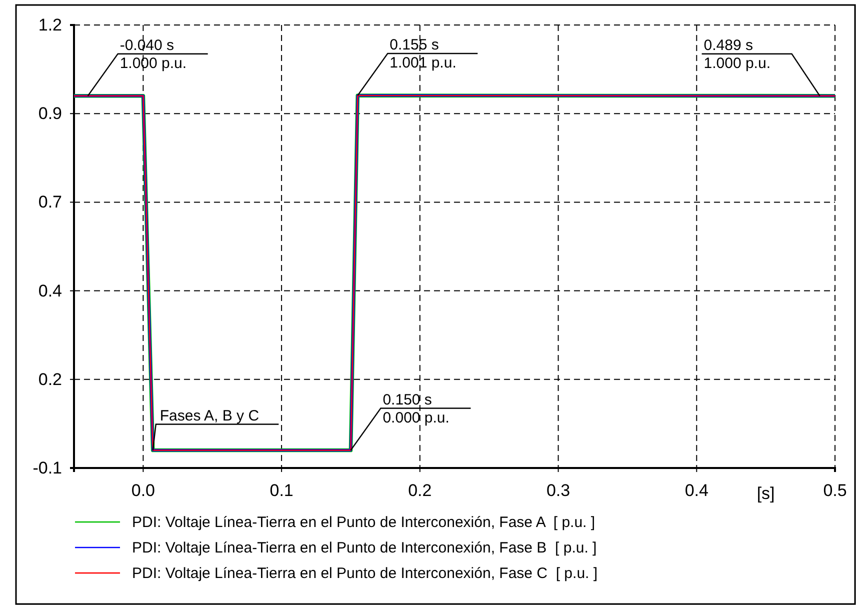 Image resolution: width=856 pixels, height=605 pixels. I want to click on x-tick-label: 0.2, so click(420, 490).